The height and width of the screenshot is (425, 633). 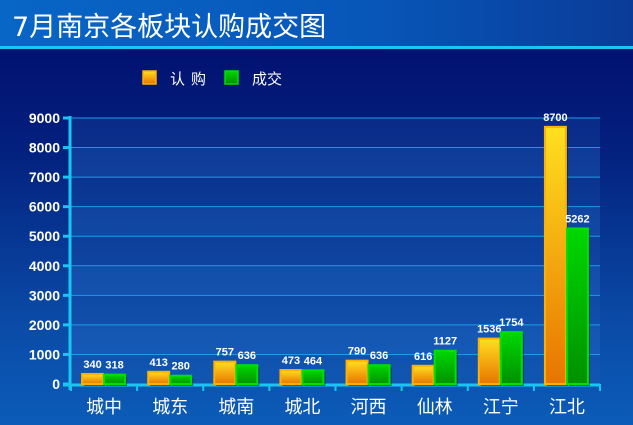 I want to click on data-label: 473, so click(x=291, y=361).